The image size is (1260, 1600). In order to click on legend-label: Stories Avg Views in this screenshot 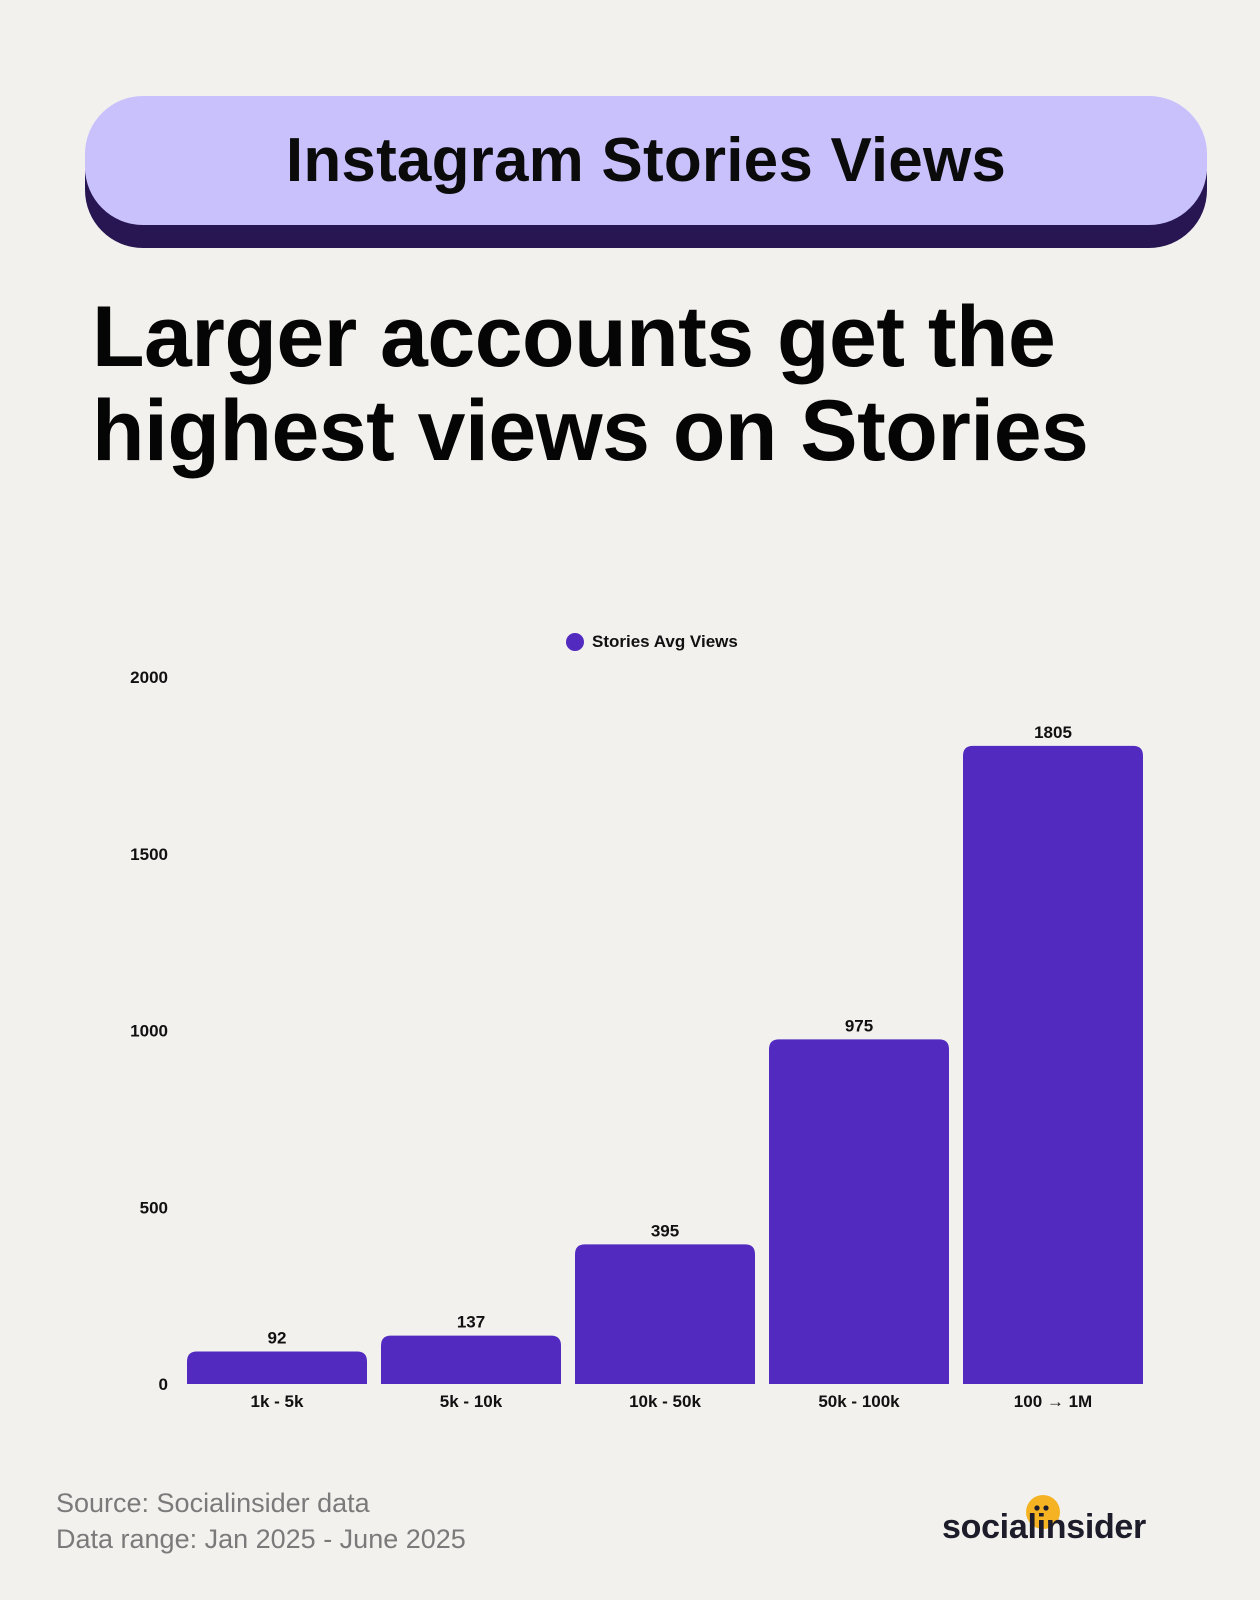, I will do `click(665, 641)`.